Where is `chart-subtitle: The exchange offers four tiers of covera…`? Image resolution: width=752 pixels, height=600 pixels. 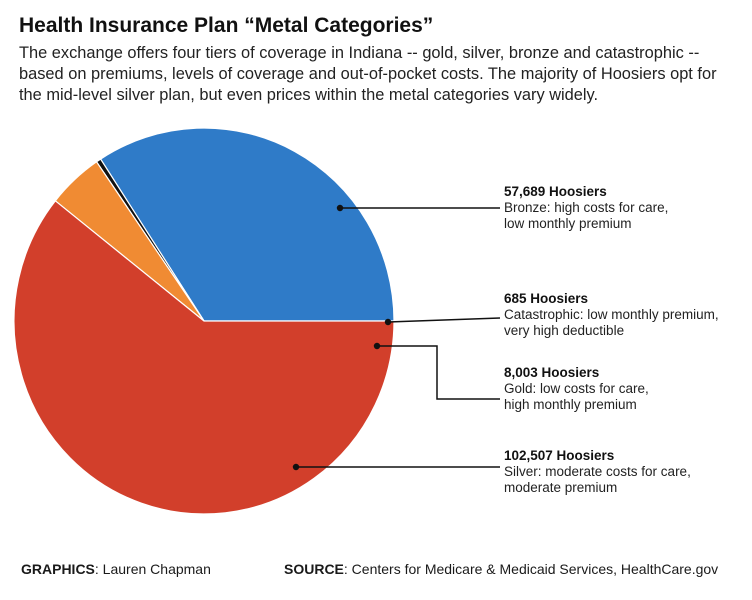
chart-subtitle: The exchange offers four tiers of covera… is located at coordinates (368, 74).